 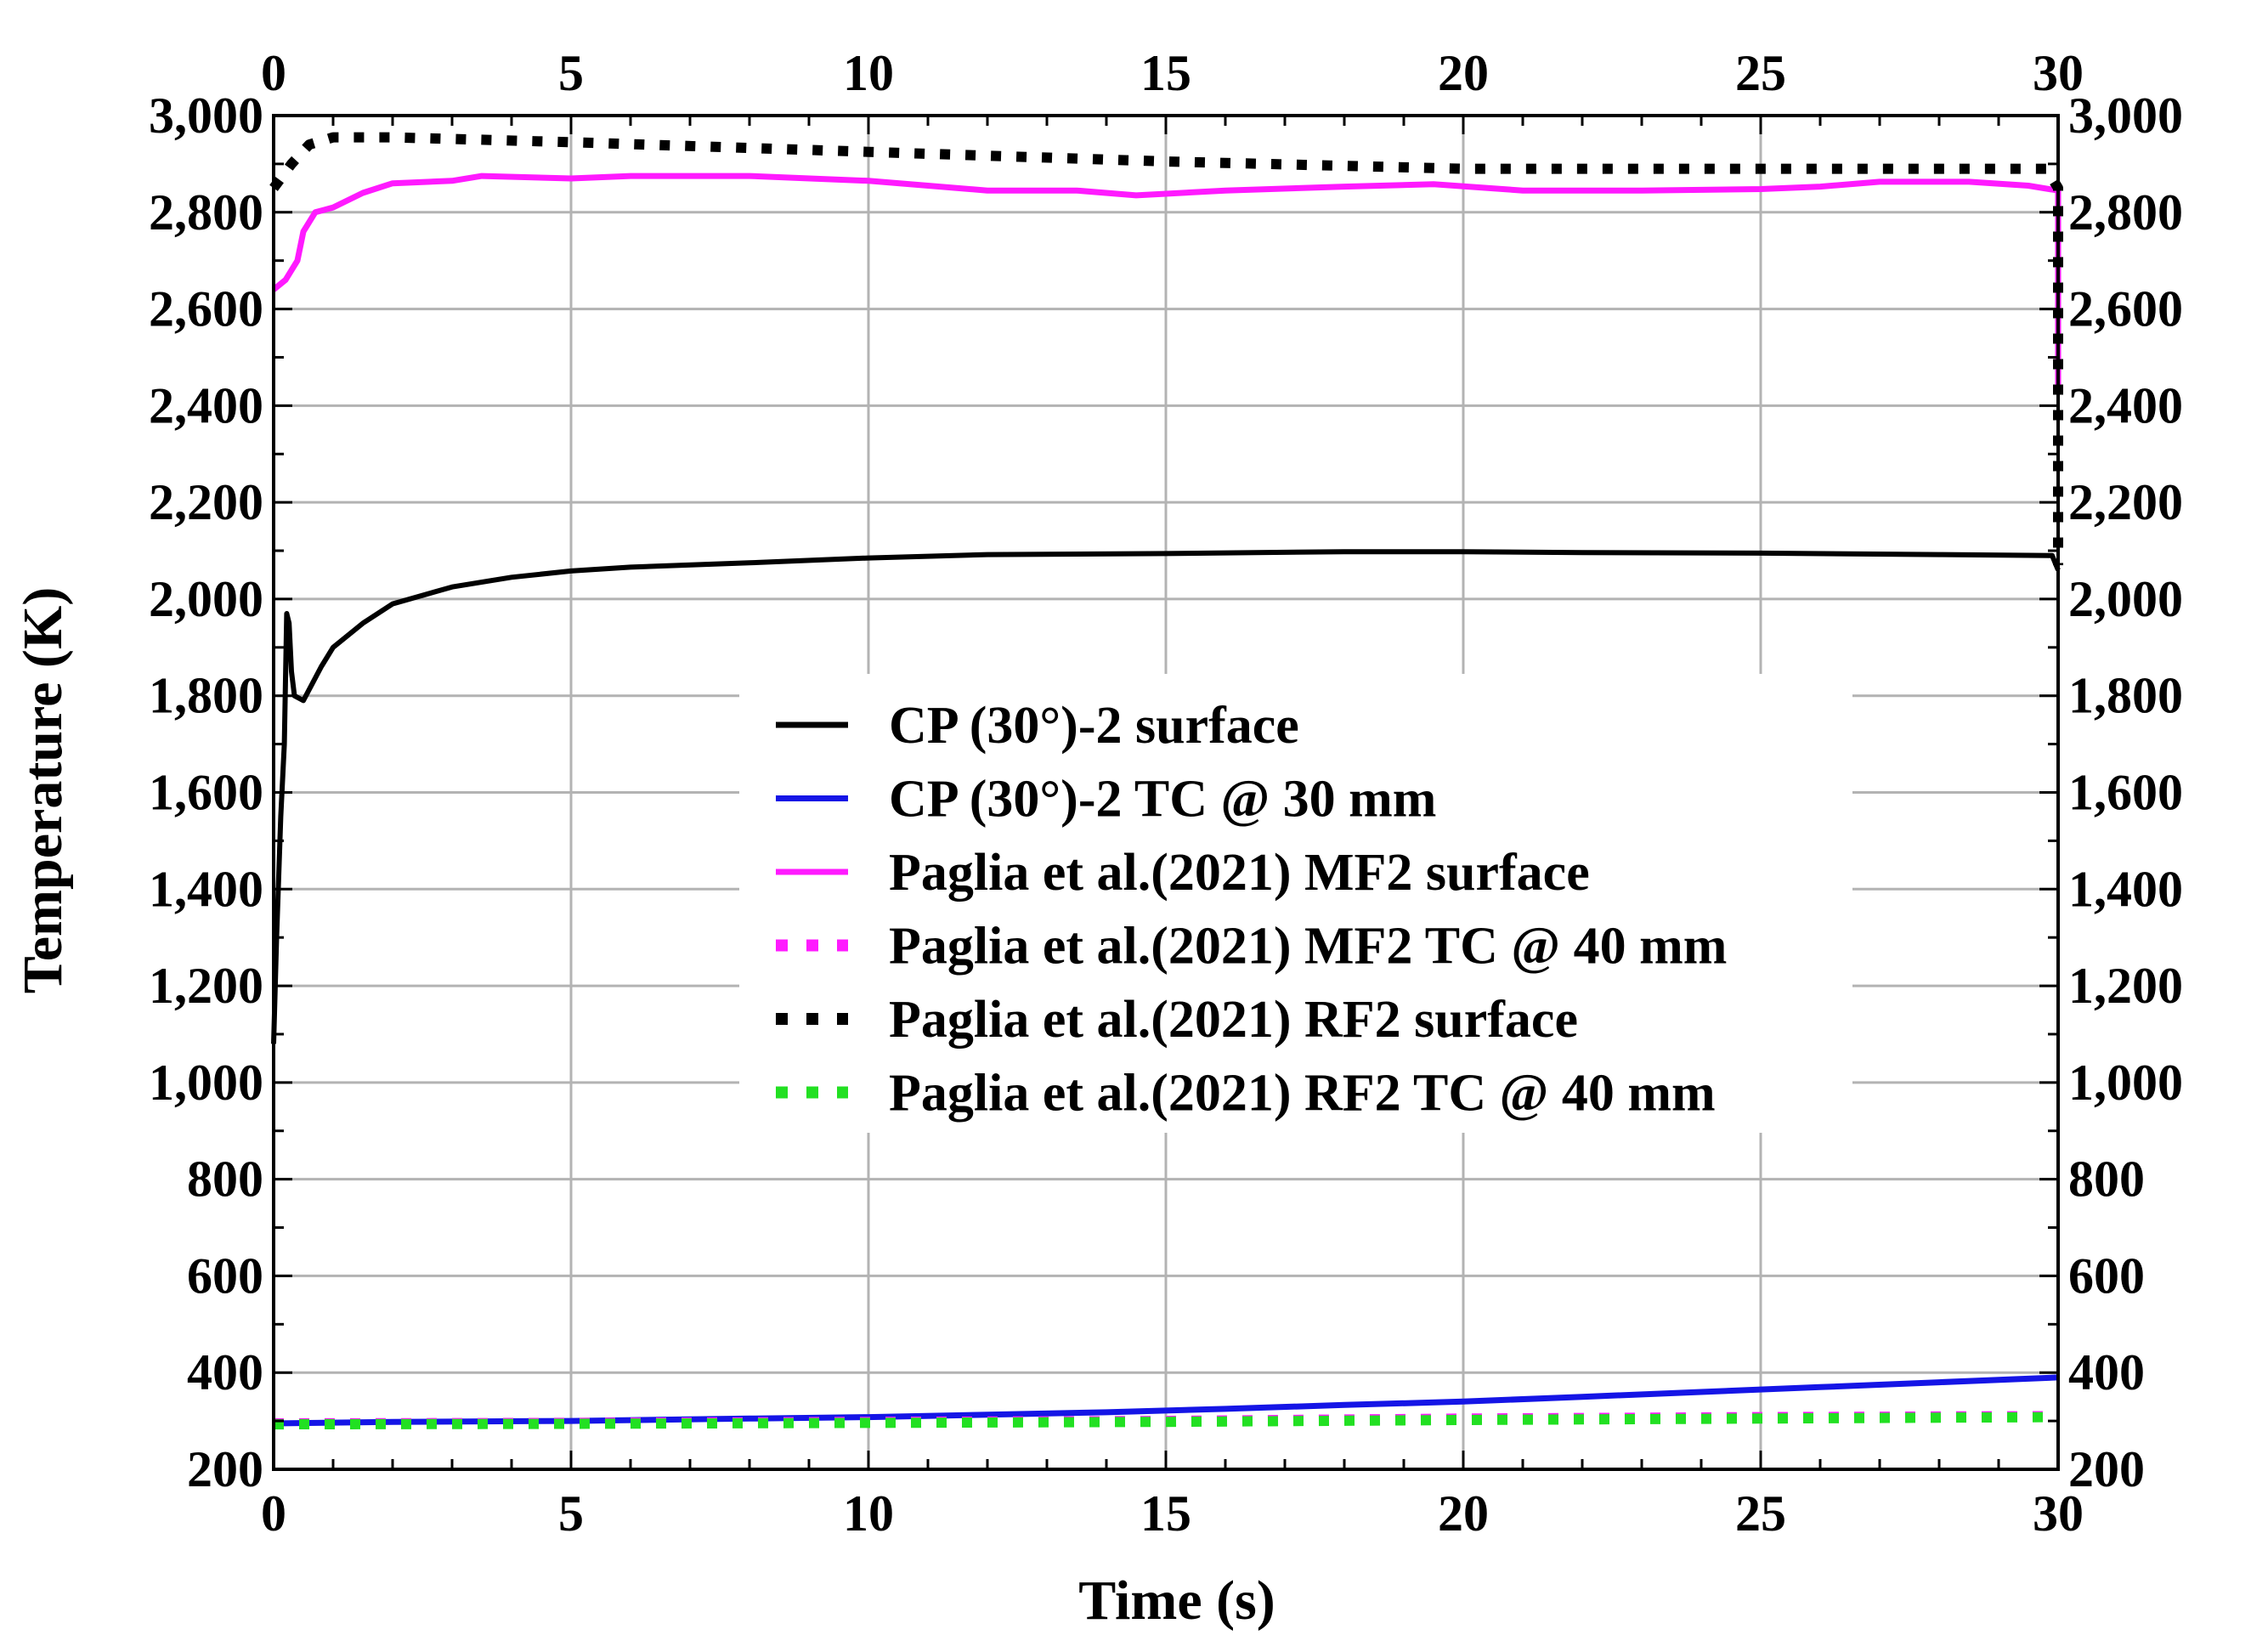 I want to click on x-tick-label-top: 10, so click(x=868, y=73).